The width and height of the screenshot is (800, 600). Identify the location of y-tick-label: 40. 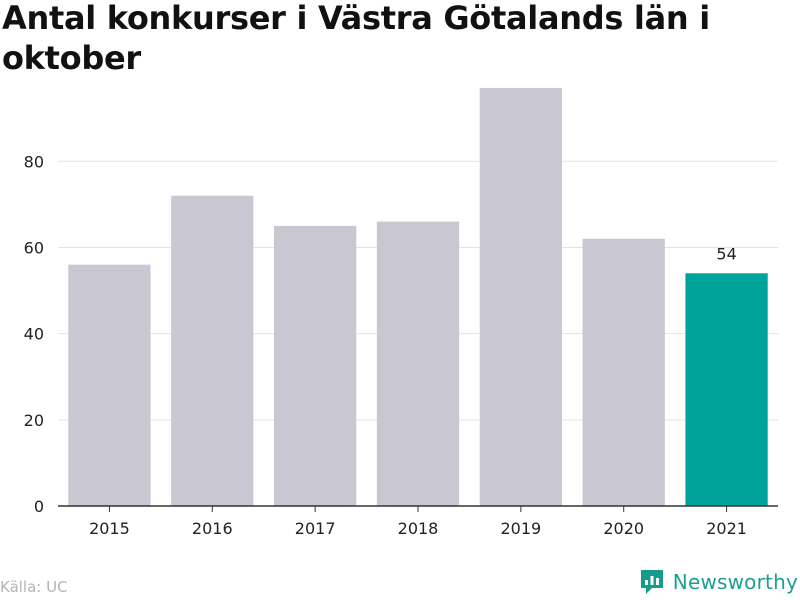
(34, 334).